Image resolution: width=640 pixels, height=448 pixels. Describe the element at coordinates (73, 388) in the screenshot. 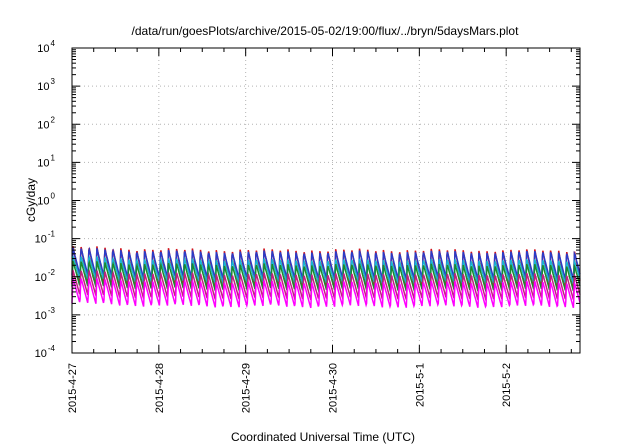

I see `x-tick-label: 2015-4-27` at that location.